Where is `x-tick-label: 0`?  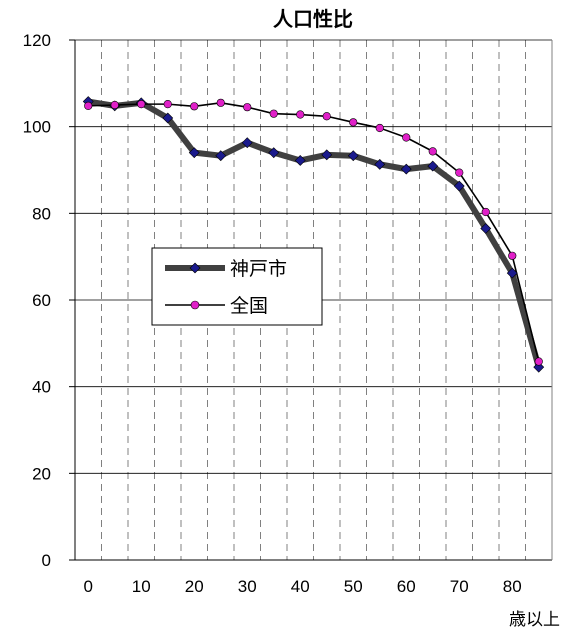
x-tick-label: 0 is located at coordinates (88, 586).